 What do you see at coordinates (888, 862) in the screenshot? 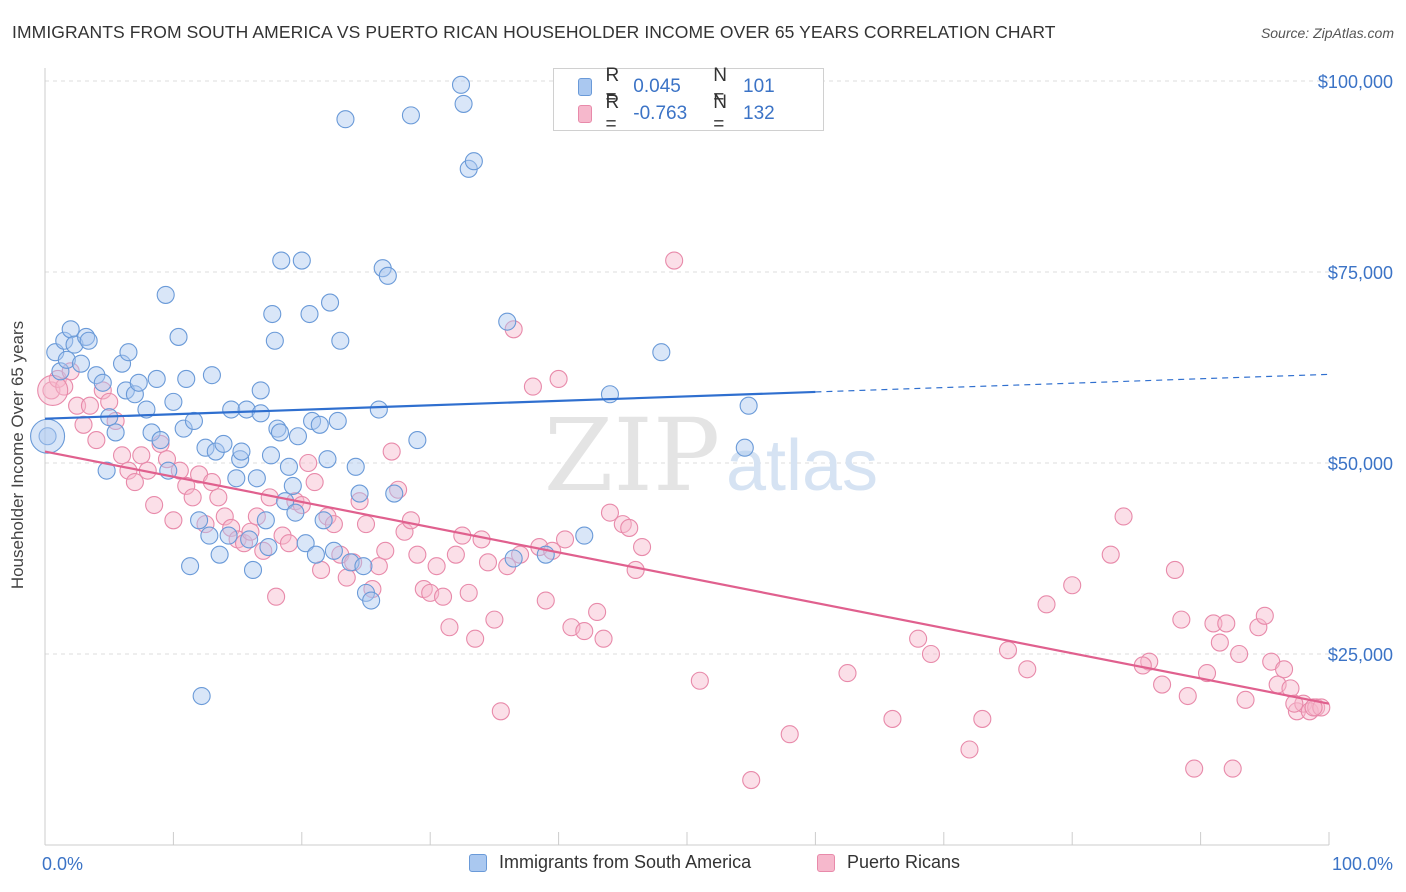
I see `legend-item-puerto-ricans: Puerto Ricans` at bounding box center [888, 862].